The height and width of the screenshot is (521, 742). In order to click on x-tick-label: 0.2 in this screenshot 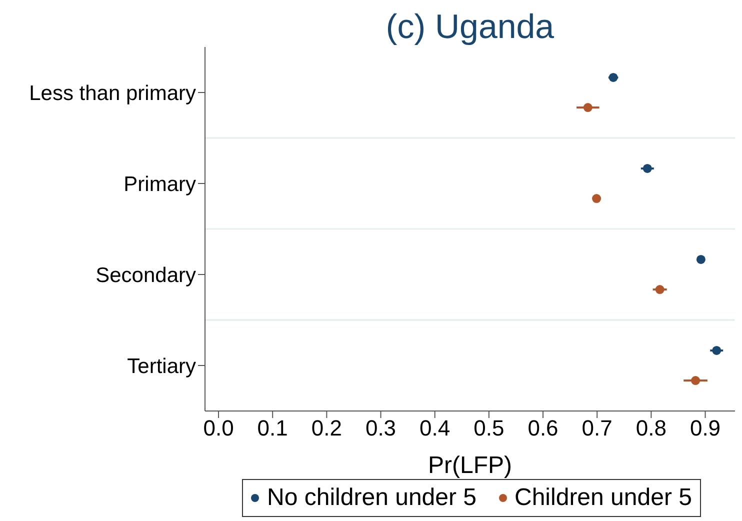, I will do `click(326, 428)`.